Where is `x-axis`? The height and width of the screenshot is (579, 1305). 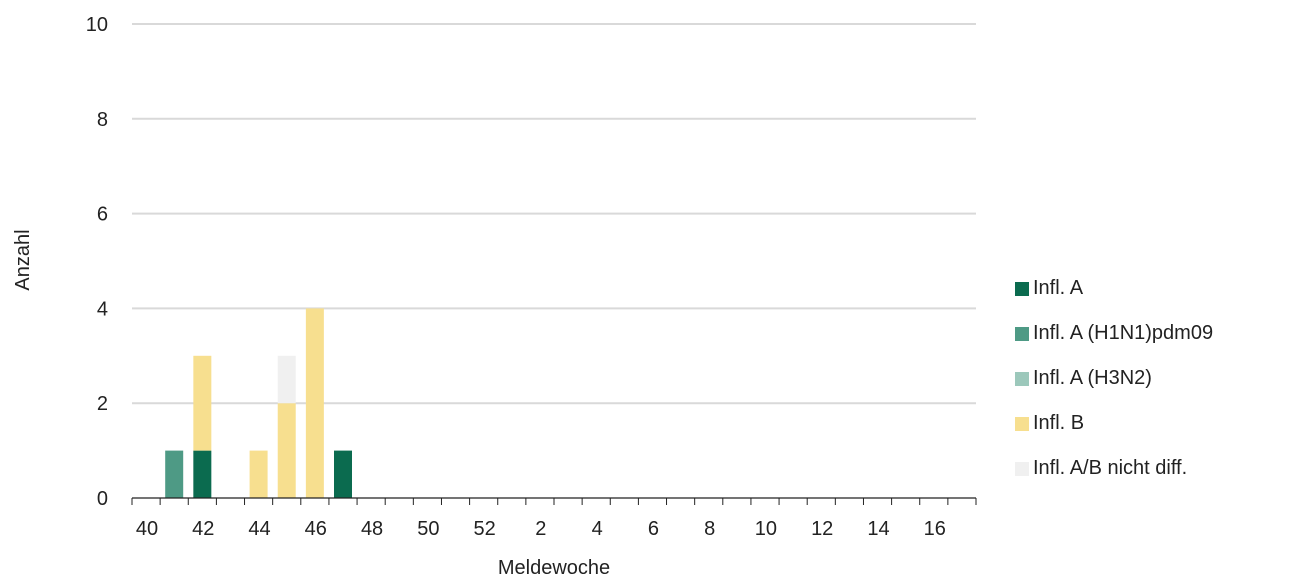
x-axis is located at coordinates (554, 501).